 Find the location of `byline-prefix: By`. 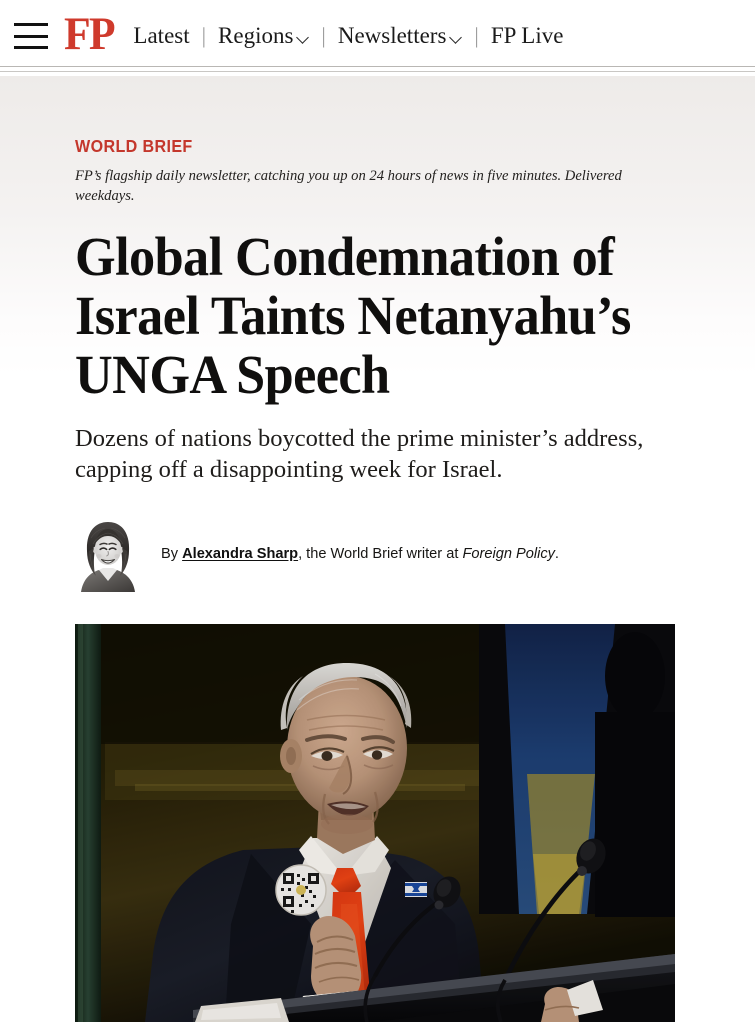

byline-prefix: By is located at coordinates (172, 554).